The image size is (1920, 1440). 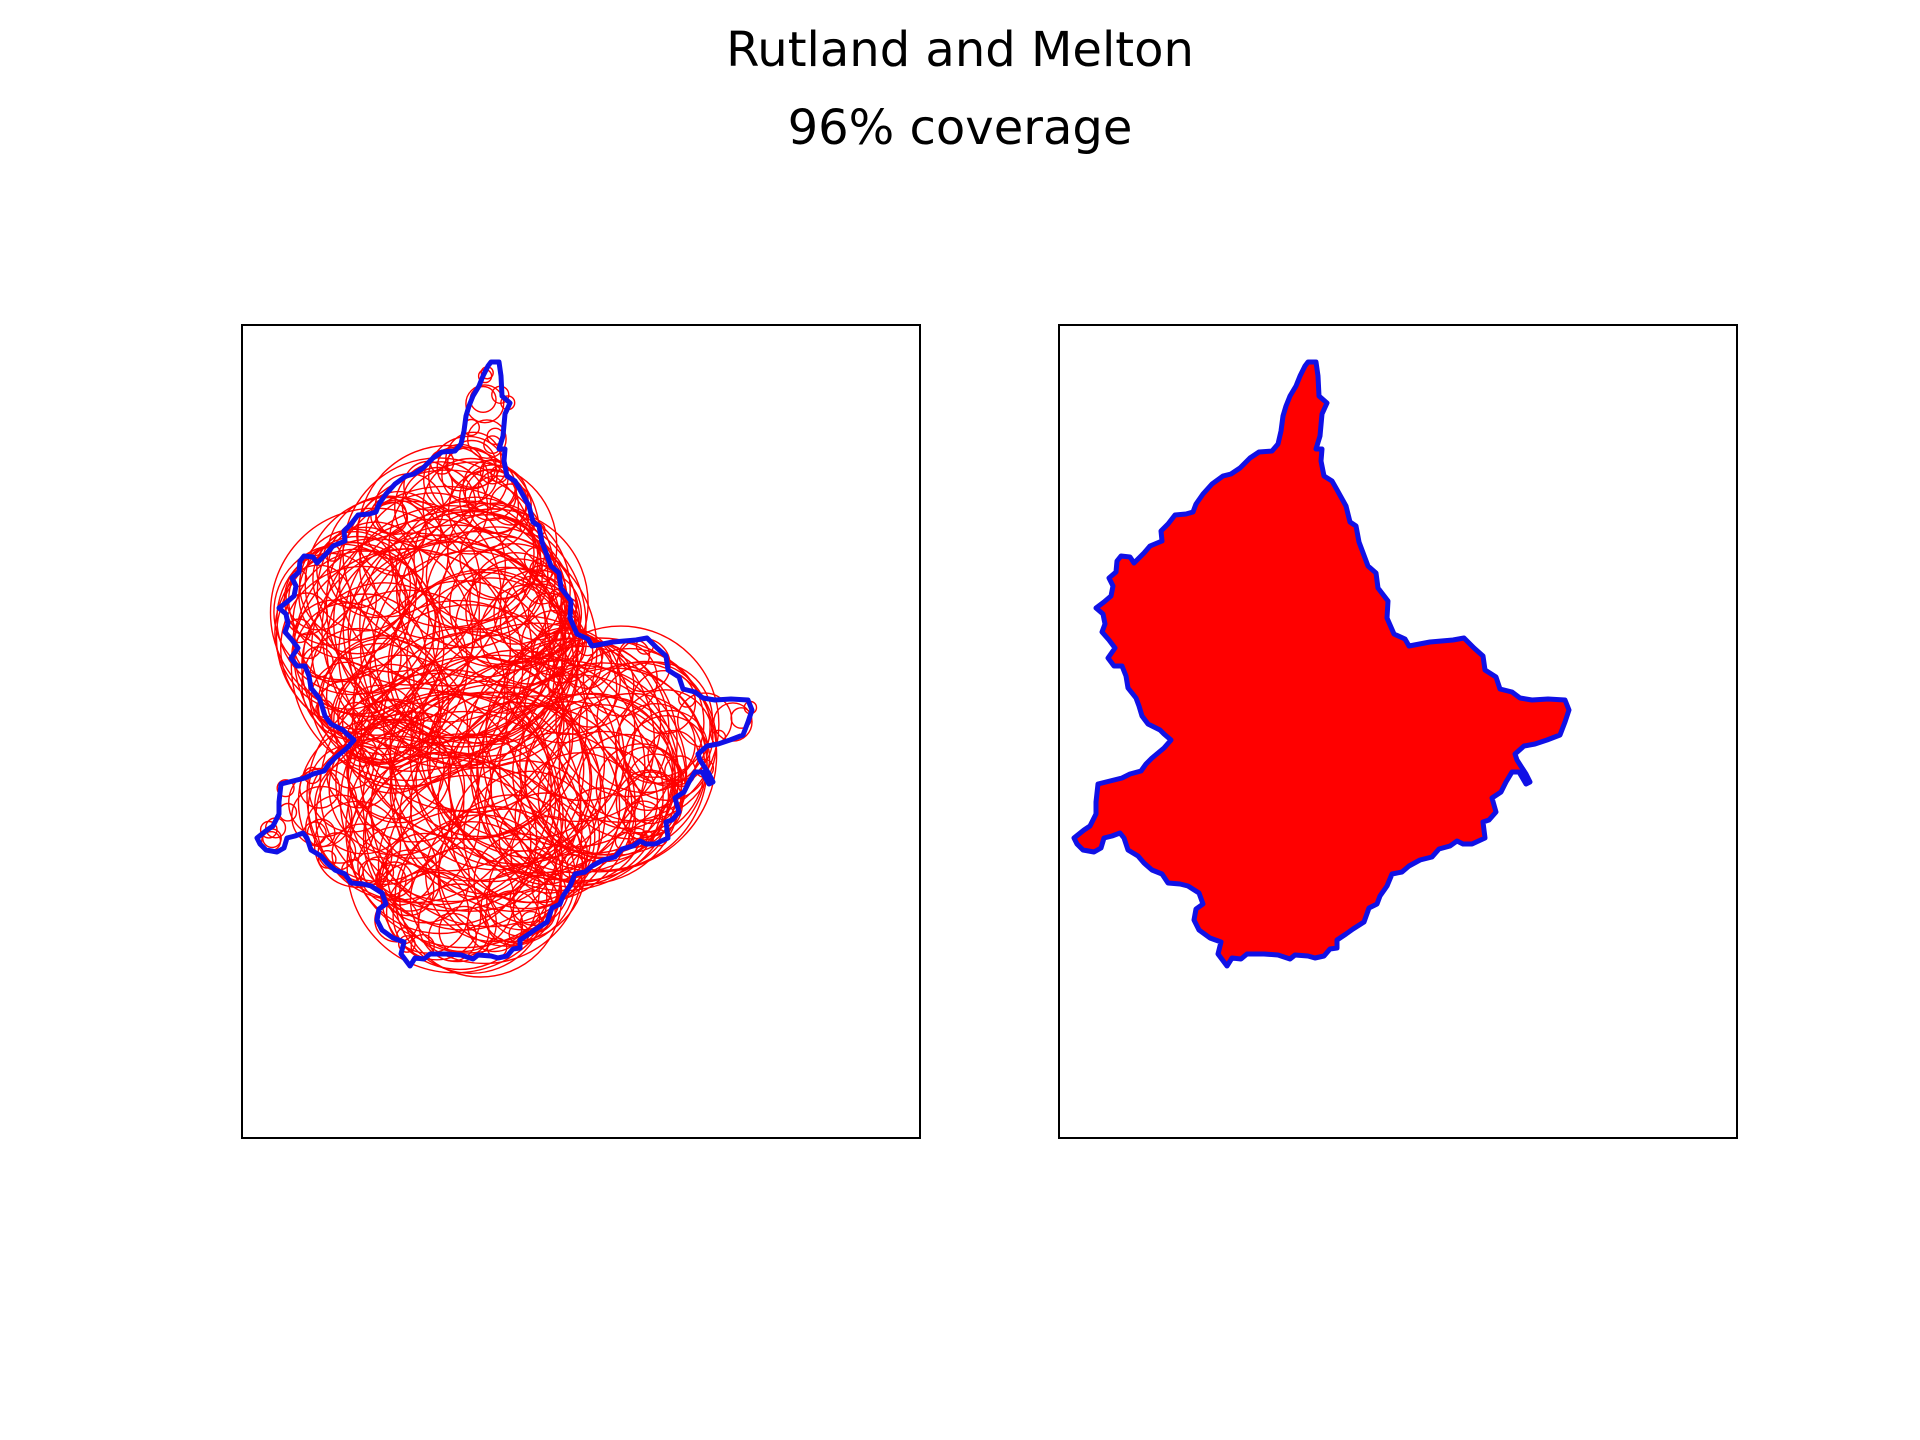 I want to click on coverage-circles, so click(x=508, y=672).